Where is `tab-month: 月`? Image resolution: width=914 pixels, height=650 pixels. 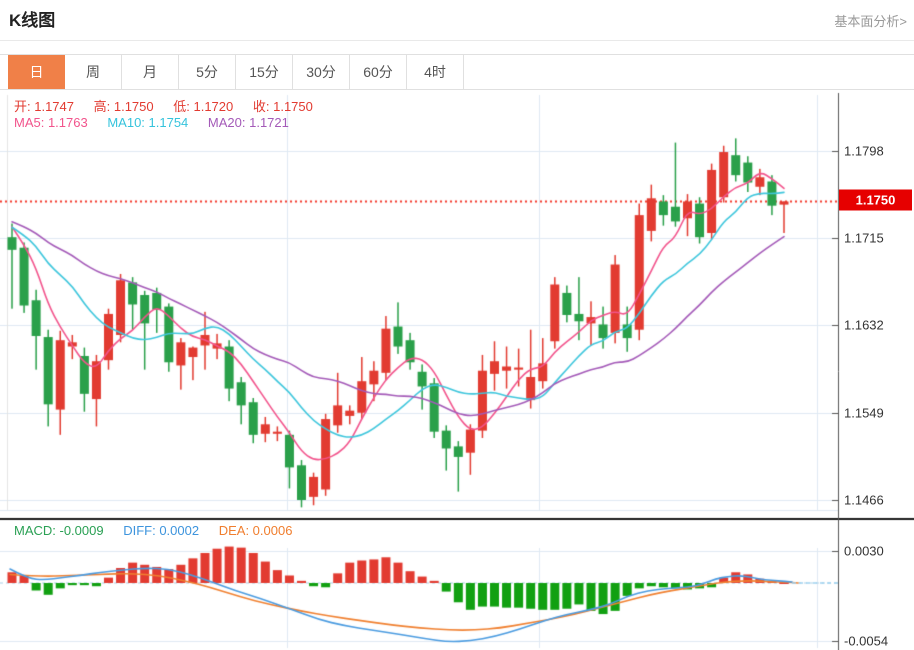
tab-month: 月 is located at coordinates (150, 72).